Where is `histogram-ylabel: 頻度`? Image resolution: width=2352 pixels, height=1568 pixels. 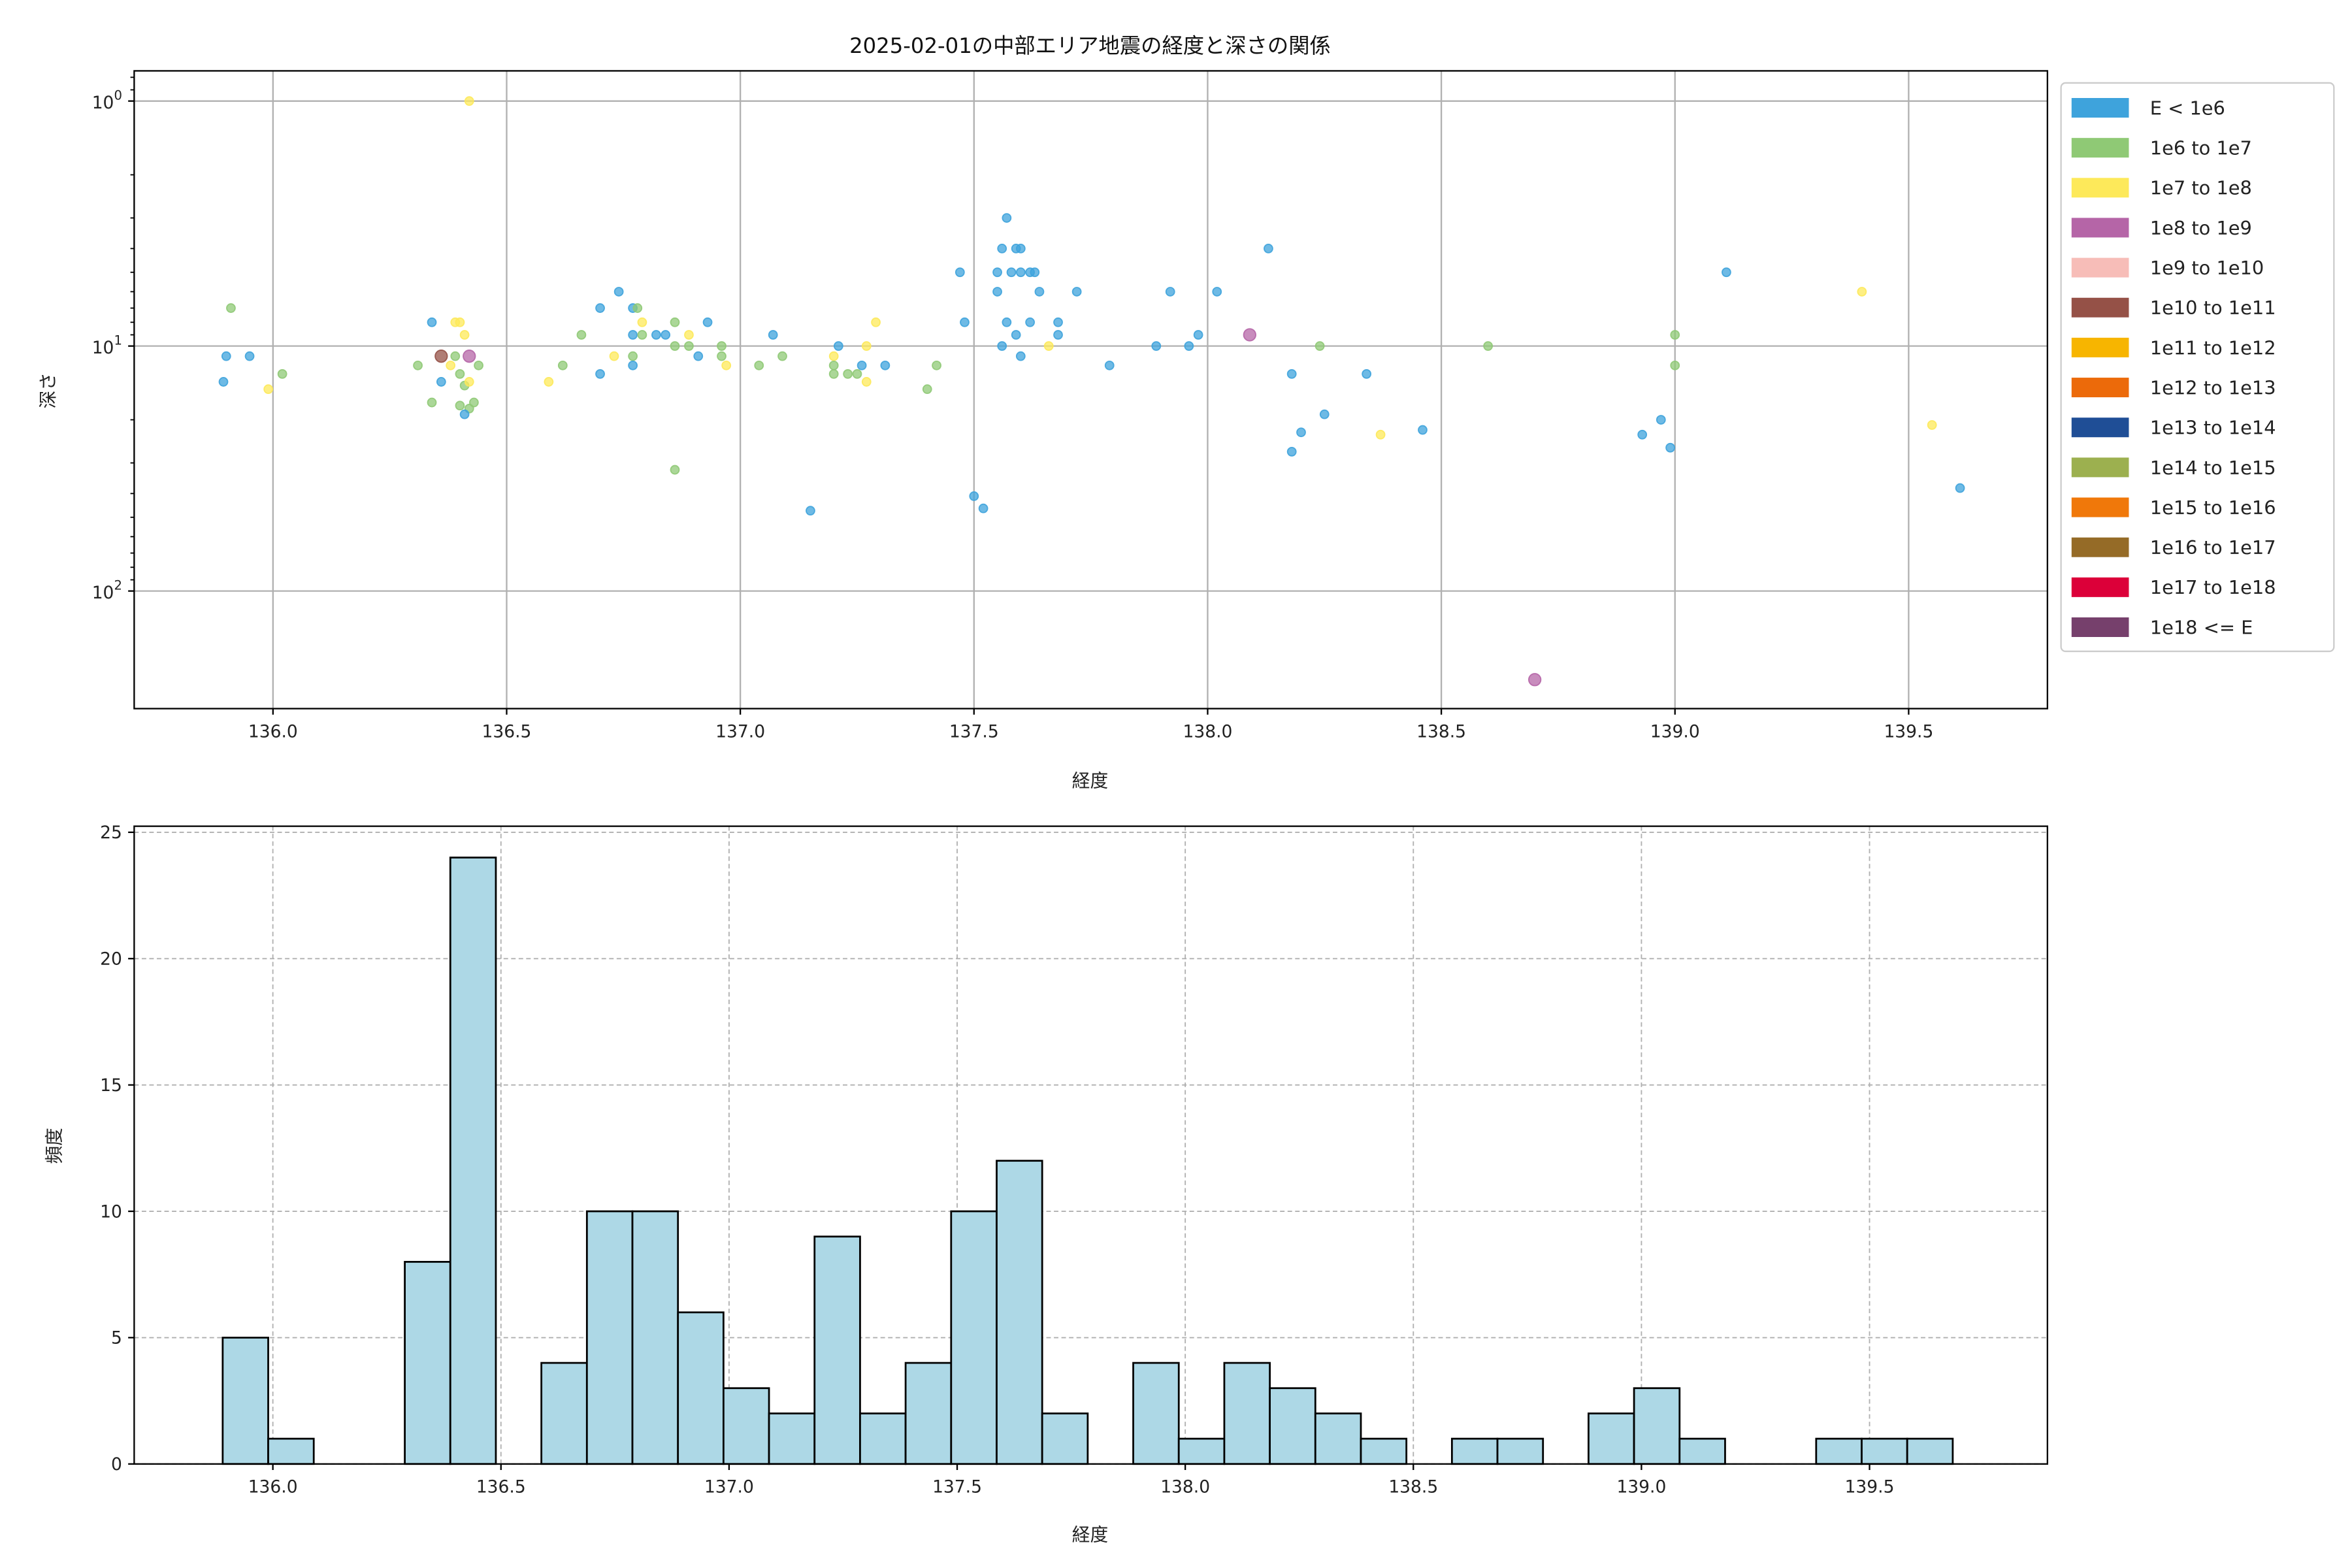 histogram-ylabel: 頻度 is located at coordinates (54, 1146).